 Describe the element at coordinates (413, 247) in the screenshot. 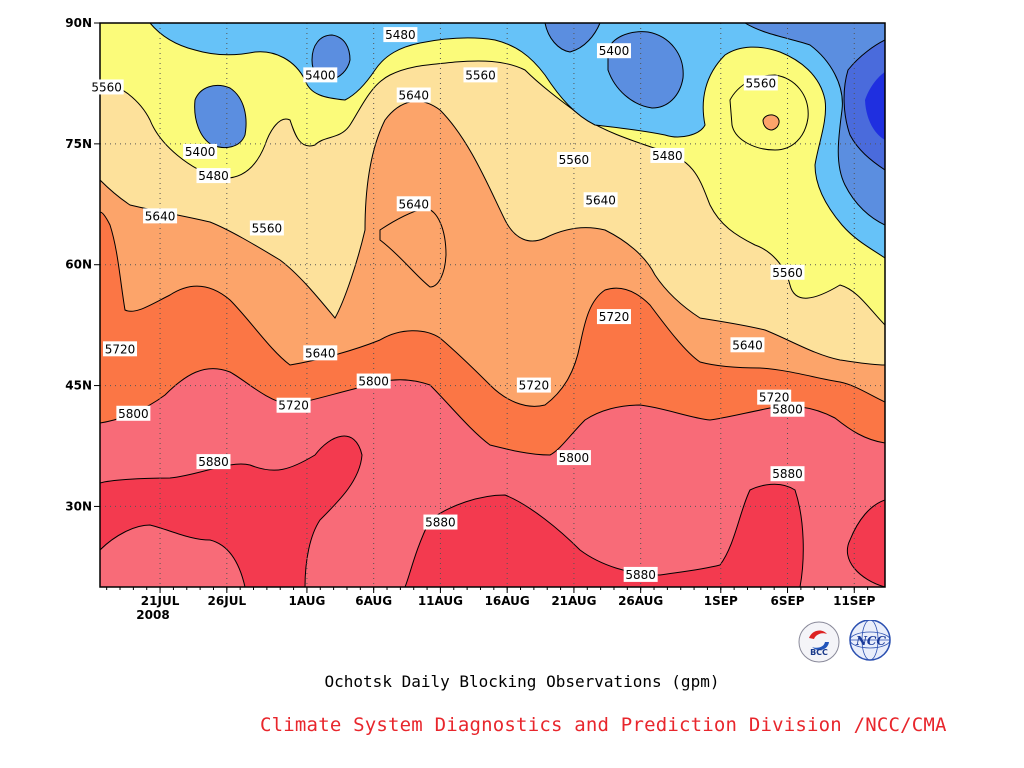

I see `fill-5640-island` at that location.